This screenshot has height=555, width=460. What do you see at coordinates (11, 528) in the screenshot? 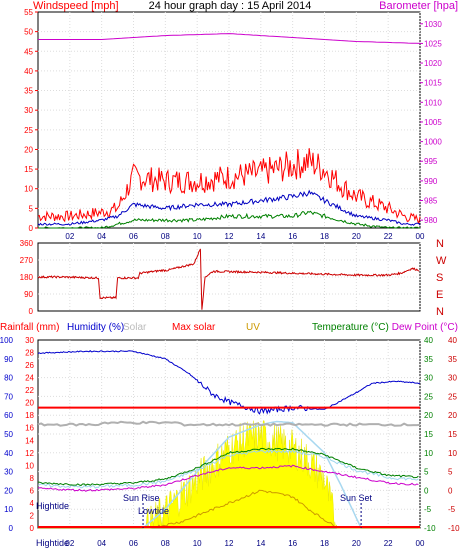
I see `humidity-tick-label: 0` at bounding box center [11, 528].